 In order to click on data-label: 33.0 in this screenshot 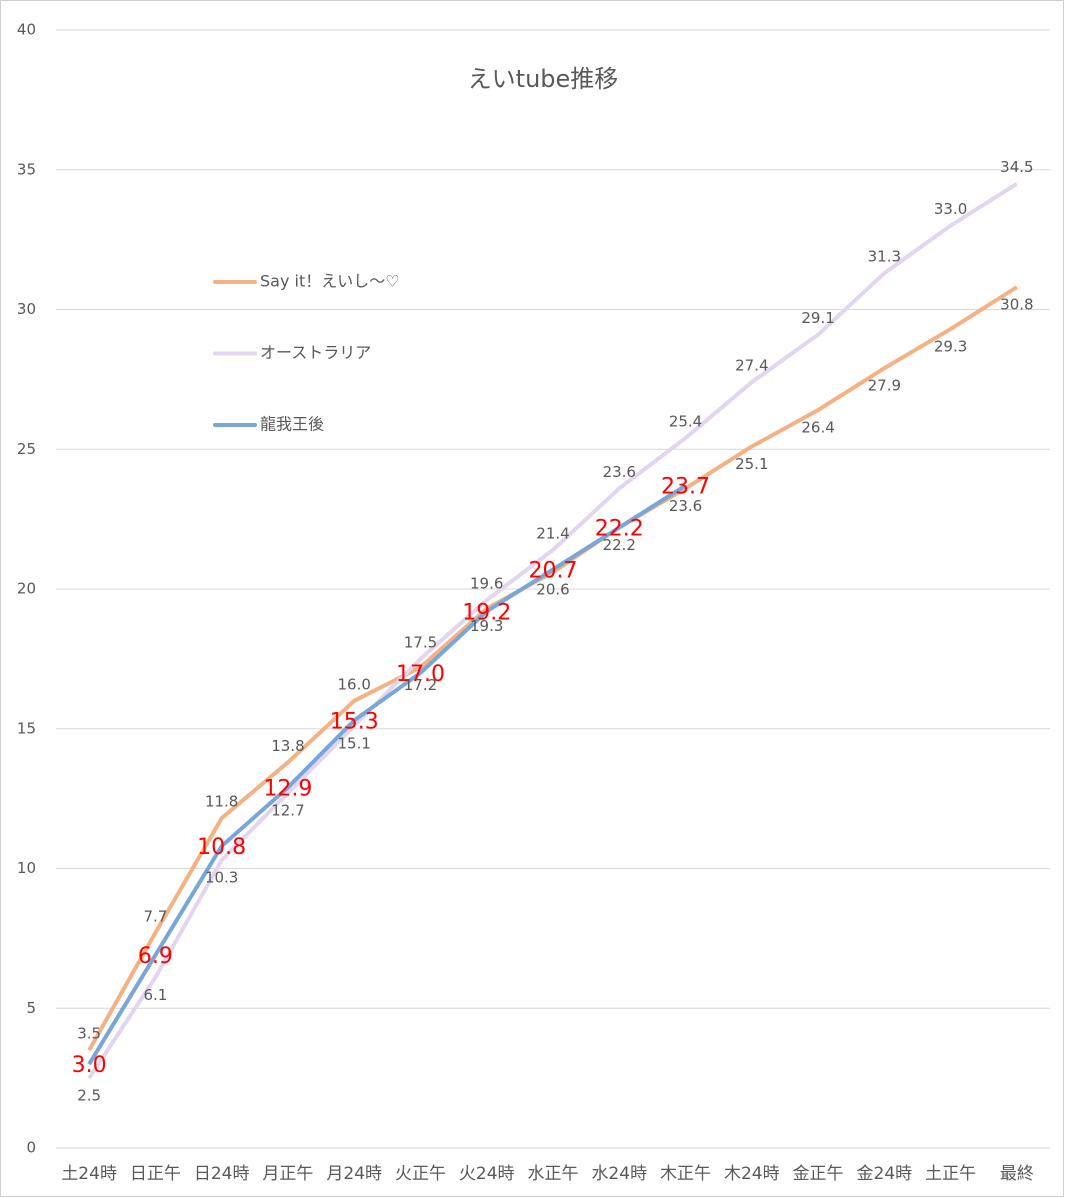, I will do `click(950, 209)`.